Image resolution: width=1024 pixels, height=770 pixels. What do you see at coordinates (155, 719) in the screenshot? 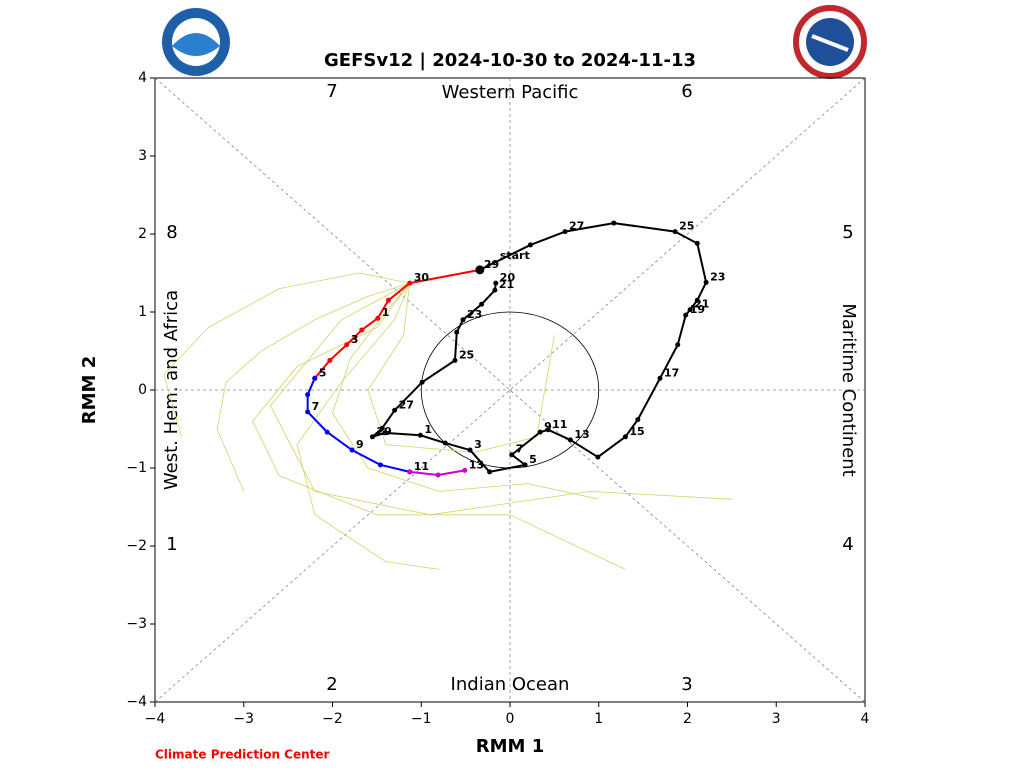
I see `x-tick-label: −4` at bounding box center [155, 719].